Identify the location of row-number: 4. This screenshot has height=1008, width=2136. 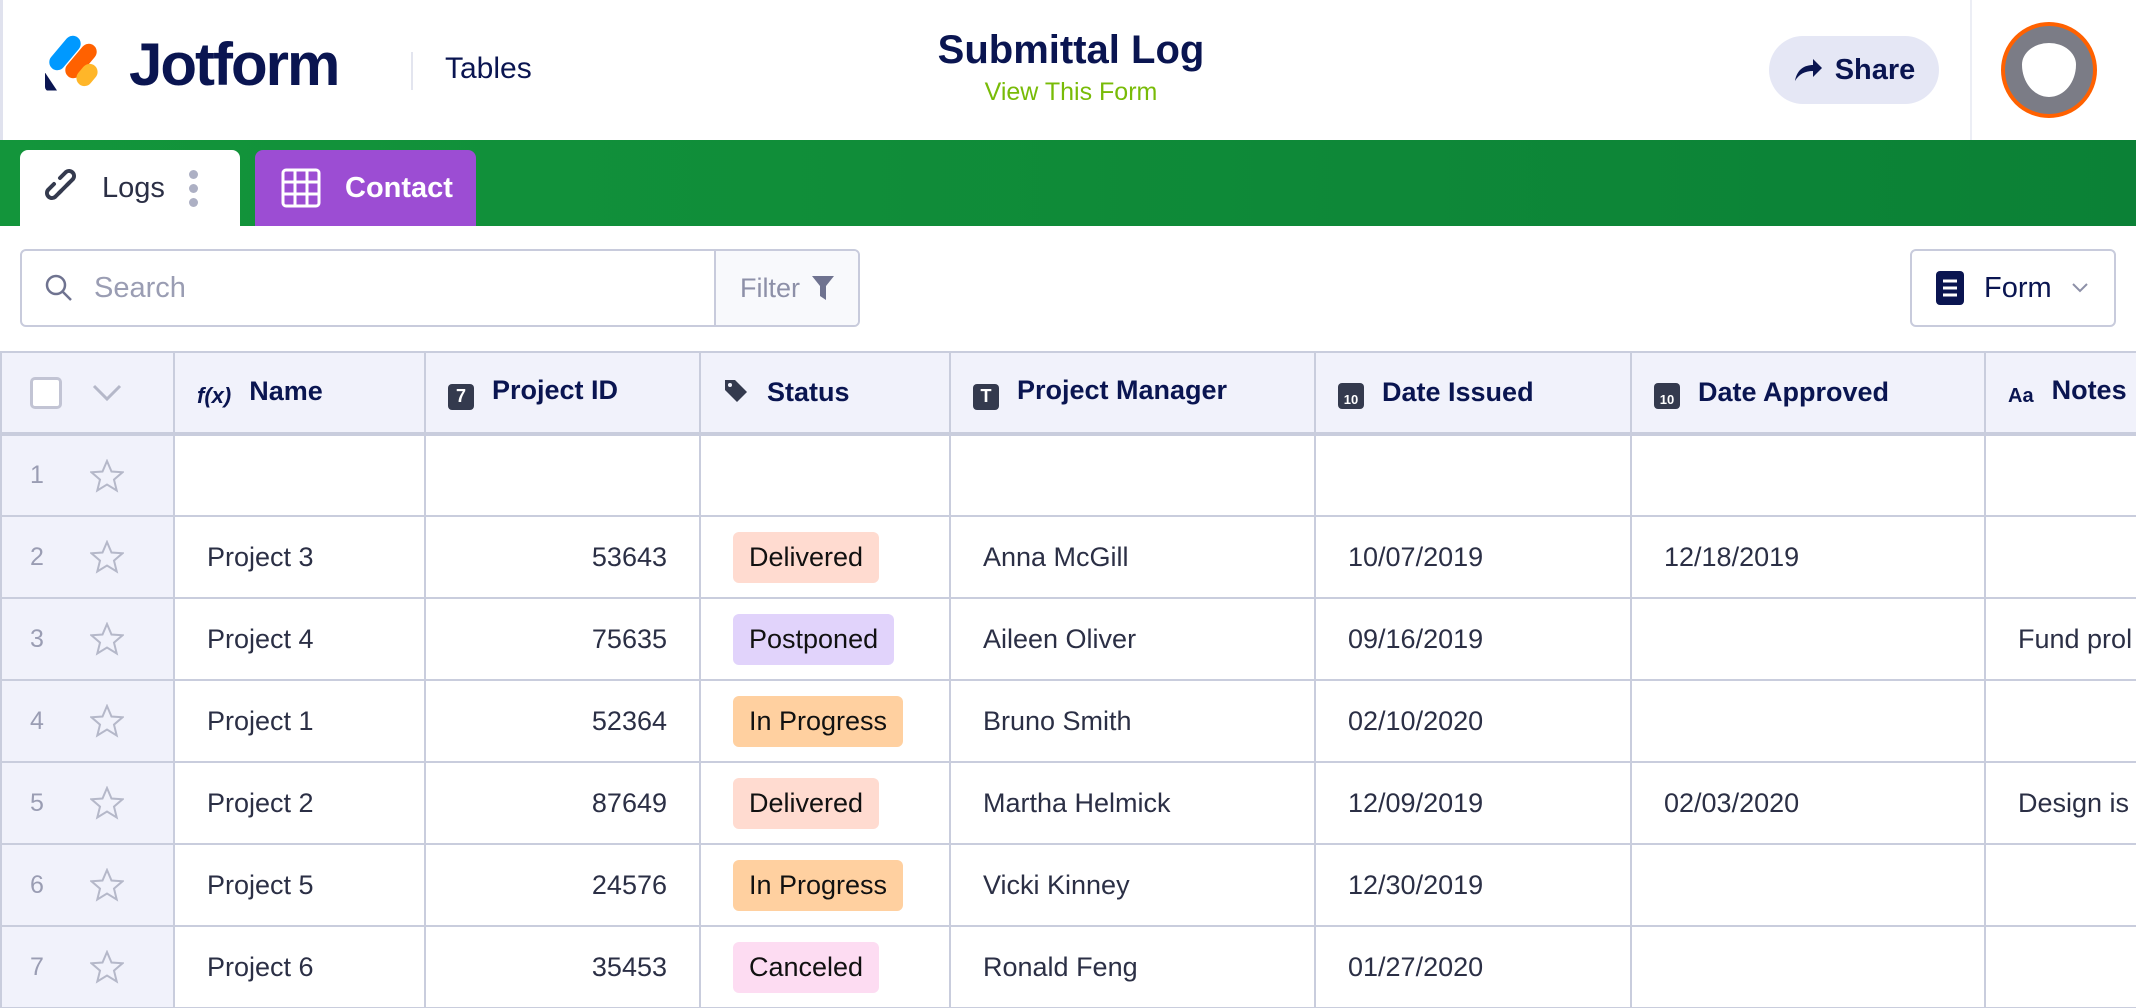
(37, 720).